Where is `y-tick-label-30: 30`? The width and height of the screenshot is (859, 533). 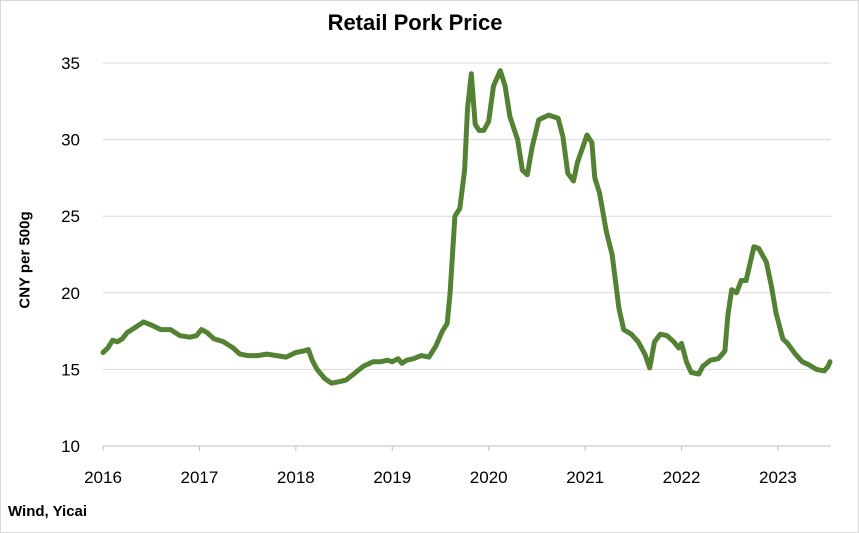 y-tick-label-30: 30 is located at coordinates (70, 140).